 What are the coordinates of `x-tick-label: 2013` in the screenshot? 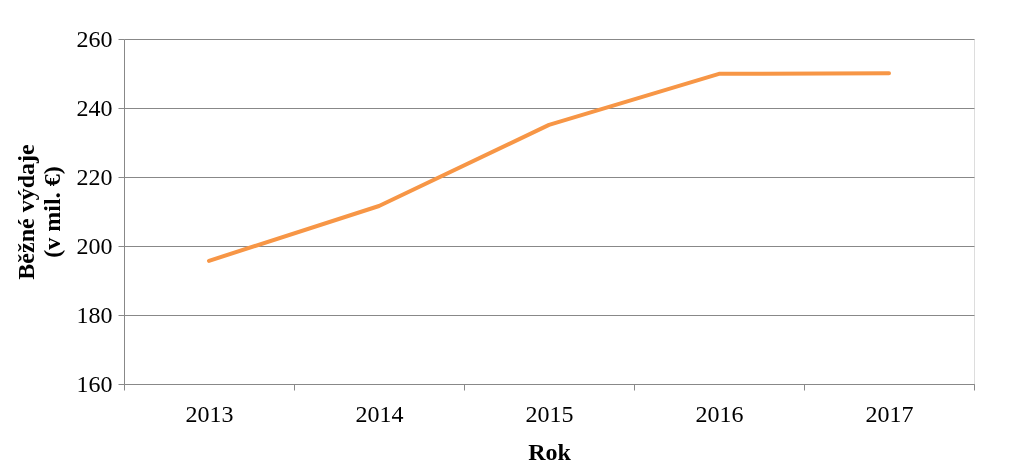 It's located at (209, 413).